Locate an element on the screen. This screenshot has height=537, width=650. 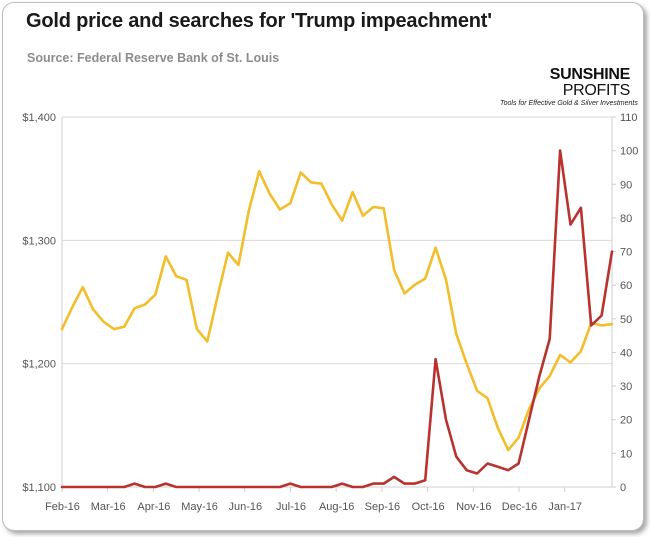
y-right-tick-label: 80 is located at coordinates (626, 219).